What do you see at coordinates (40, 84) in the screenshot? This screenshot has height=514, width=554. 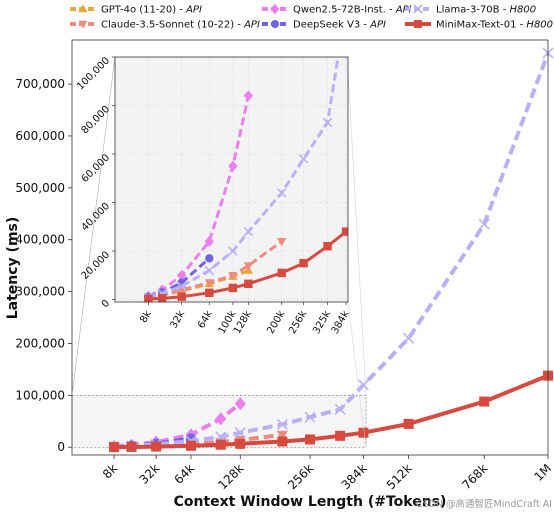 I see `y-tick-label: 700,000` at bounding box center [40, 84].